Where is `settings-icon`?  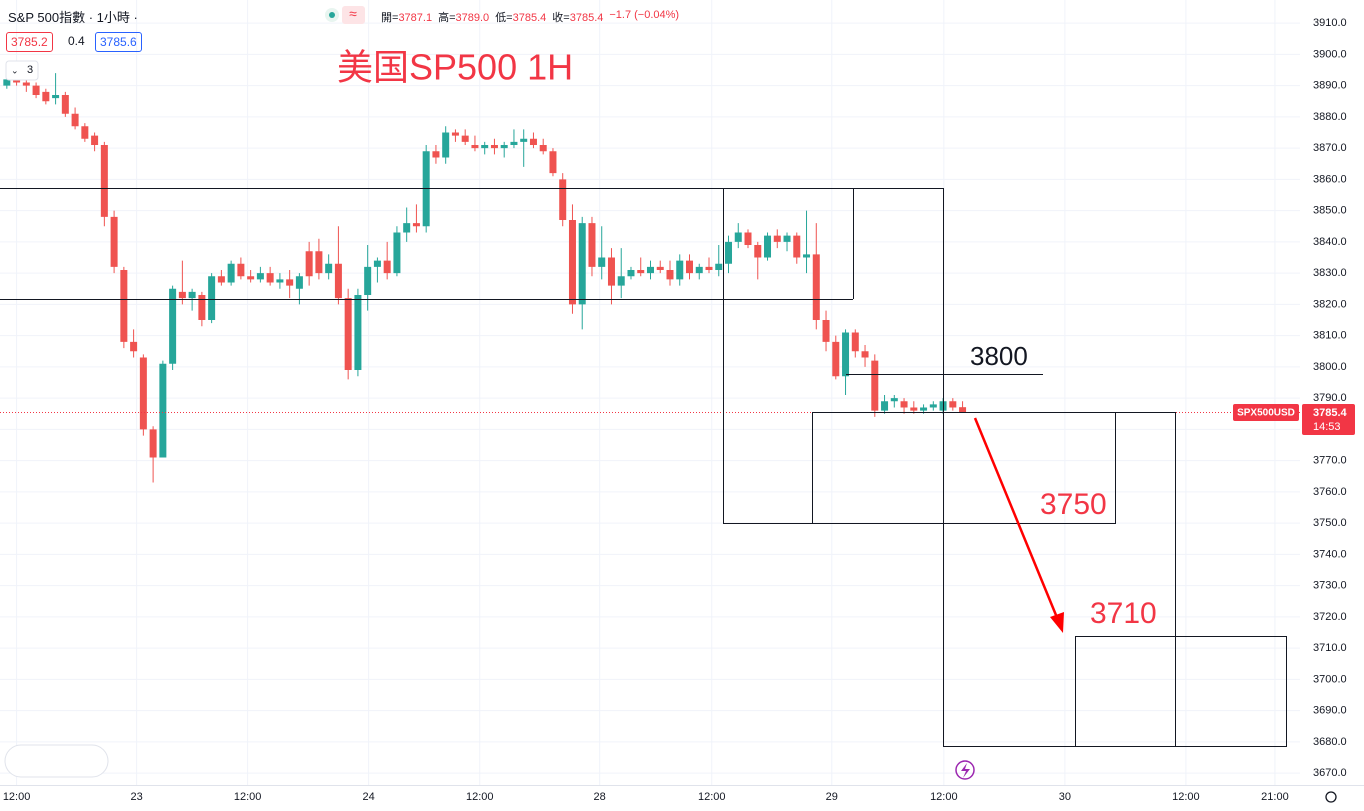 settings-icon is located at coordinates (1331, 797).